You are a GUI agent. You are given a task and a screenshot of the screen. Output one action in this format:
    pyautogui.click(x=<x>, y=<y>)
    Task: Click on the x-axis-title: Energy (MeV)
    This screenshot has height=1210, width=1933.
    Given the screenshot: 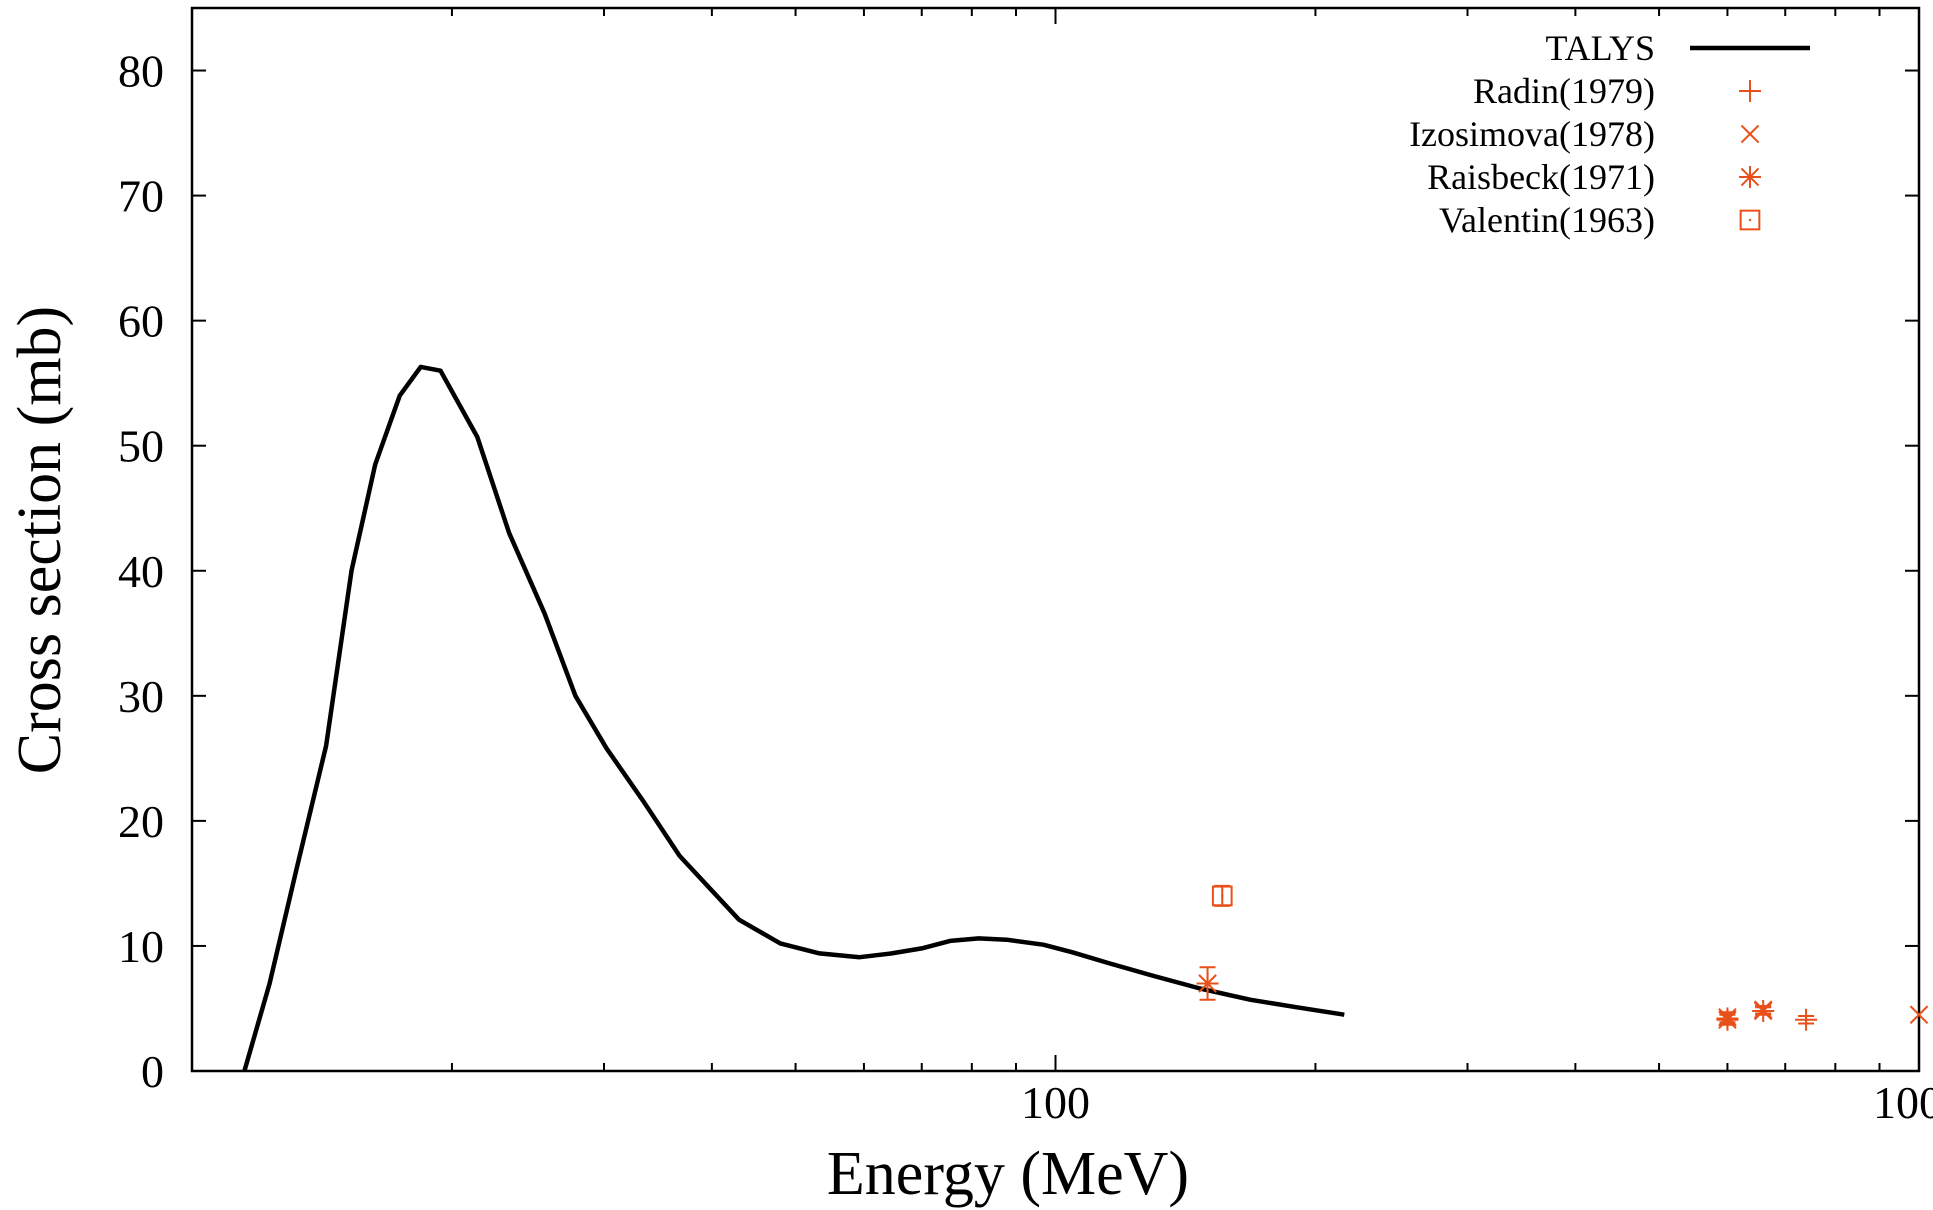 What is the action you would take?
    pyautogui.click(x=1008, y=1174)
    